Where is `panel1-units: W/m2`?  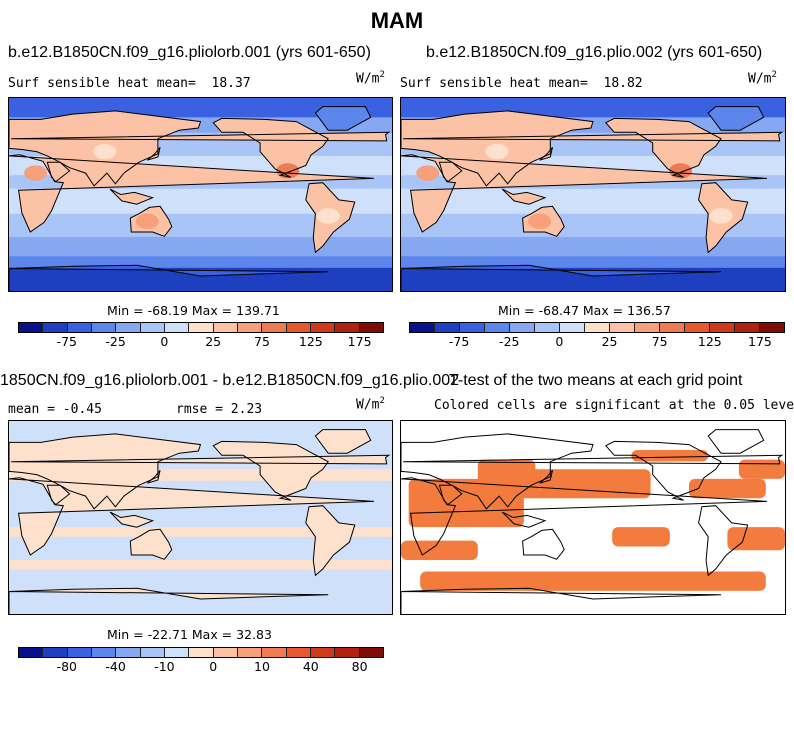
panel1-units: W/m2 is located at coordinates (370, 78).